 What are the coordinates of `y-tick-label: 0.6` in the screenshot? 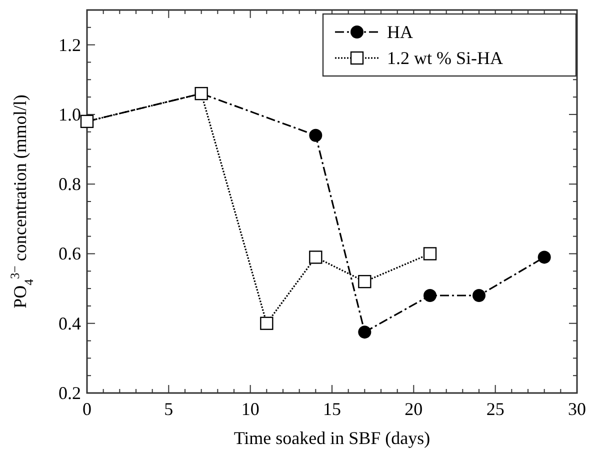 It's located at (69, 254).